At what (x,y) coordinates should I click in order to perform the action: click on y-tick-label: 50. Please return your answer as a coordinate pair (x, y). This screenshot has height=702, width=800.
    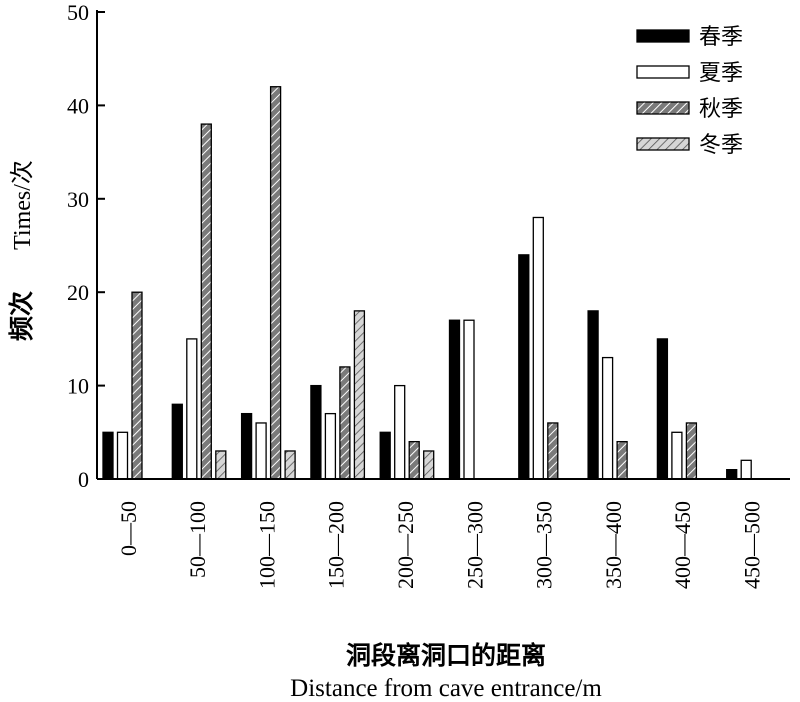
    Looking at the image, I should click on (78, 12).